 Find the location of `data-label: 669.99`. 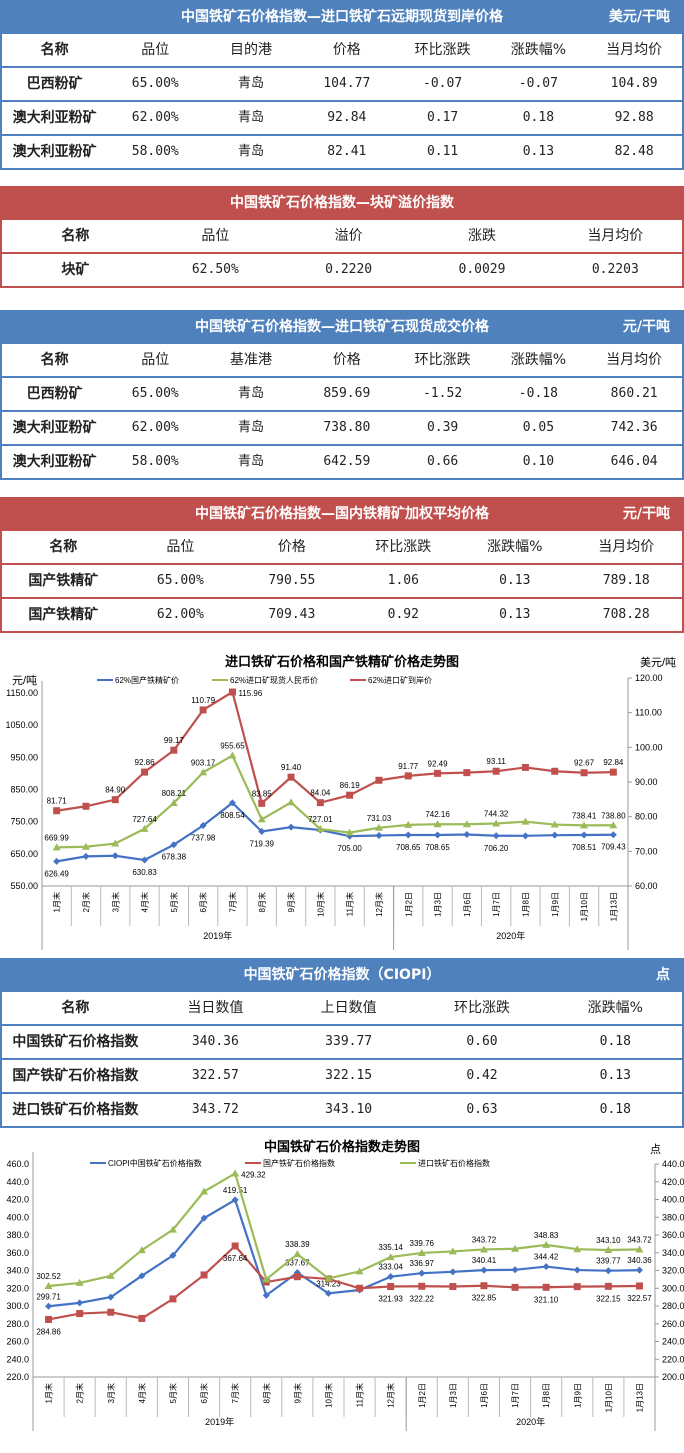

data-label: 669.99 is located at coordinates (56, 837).